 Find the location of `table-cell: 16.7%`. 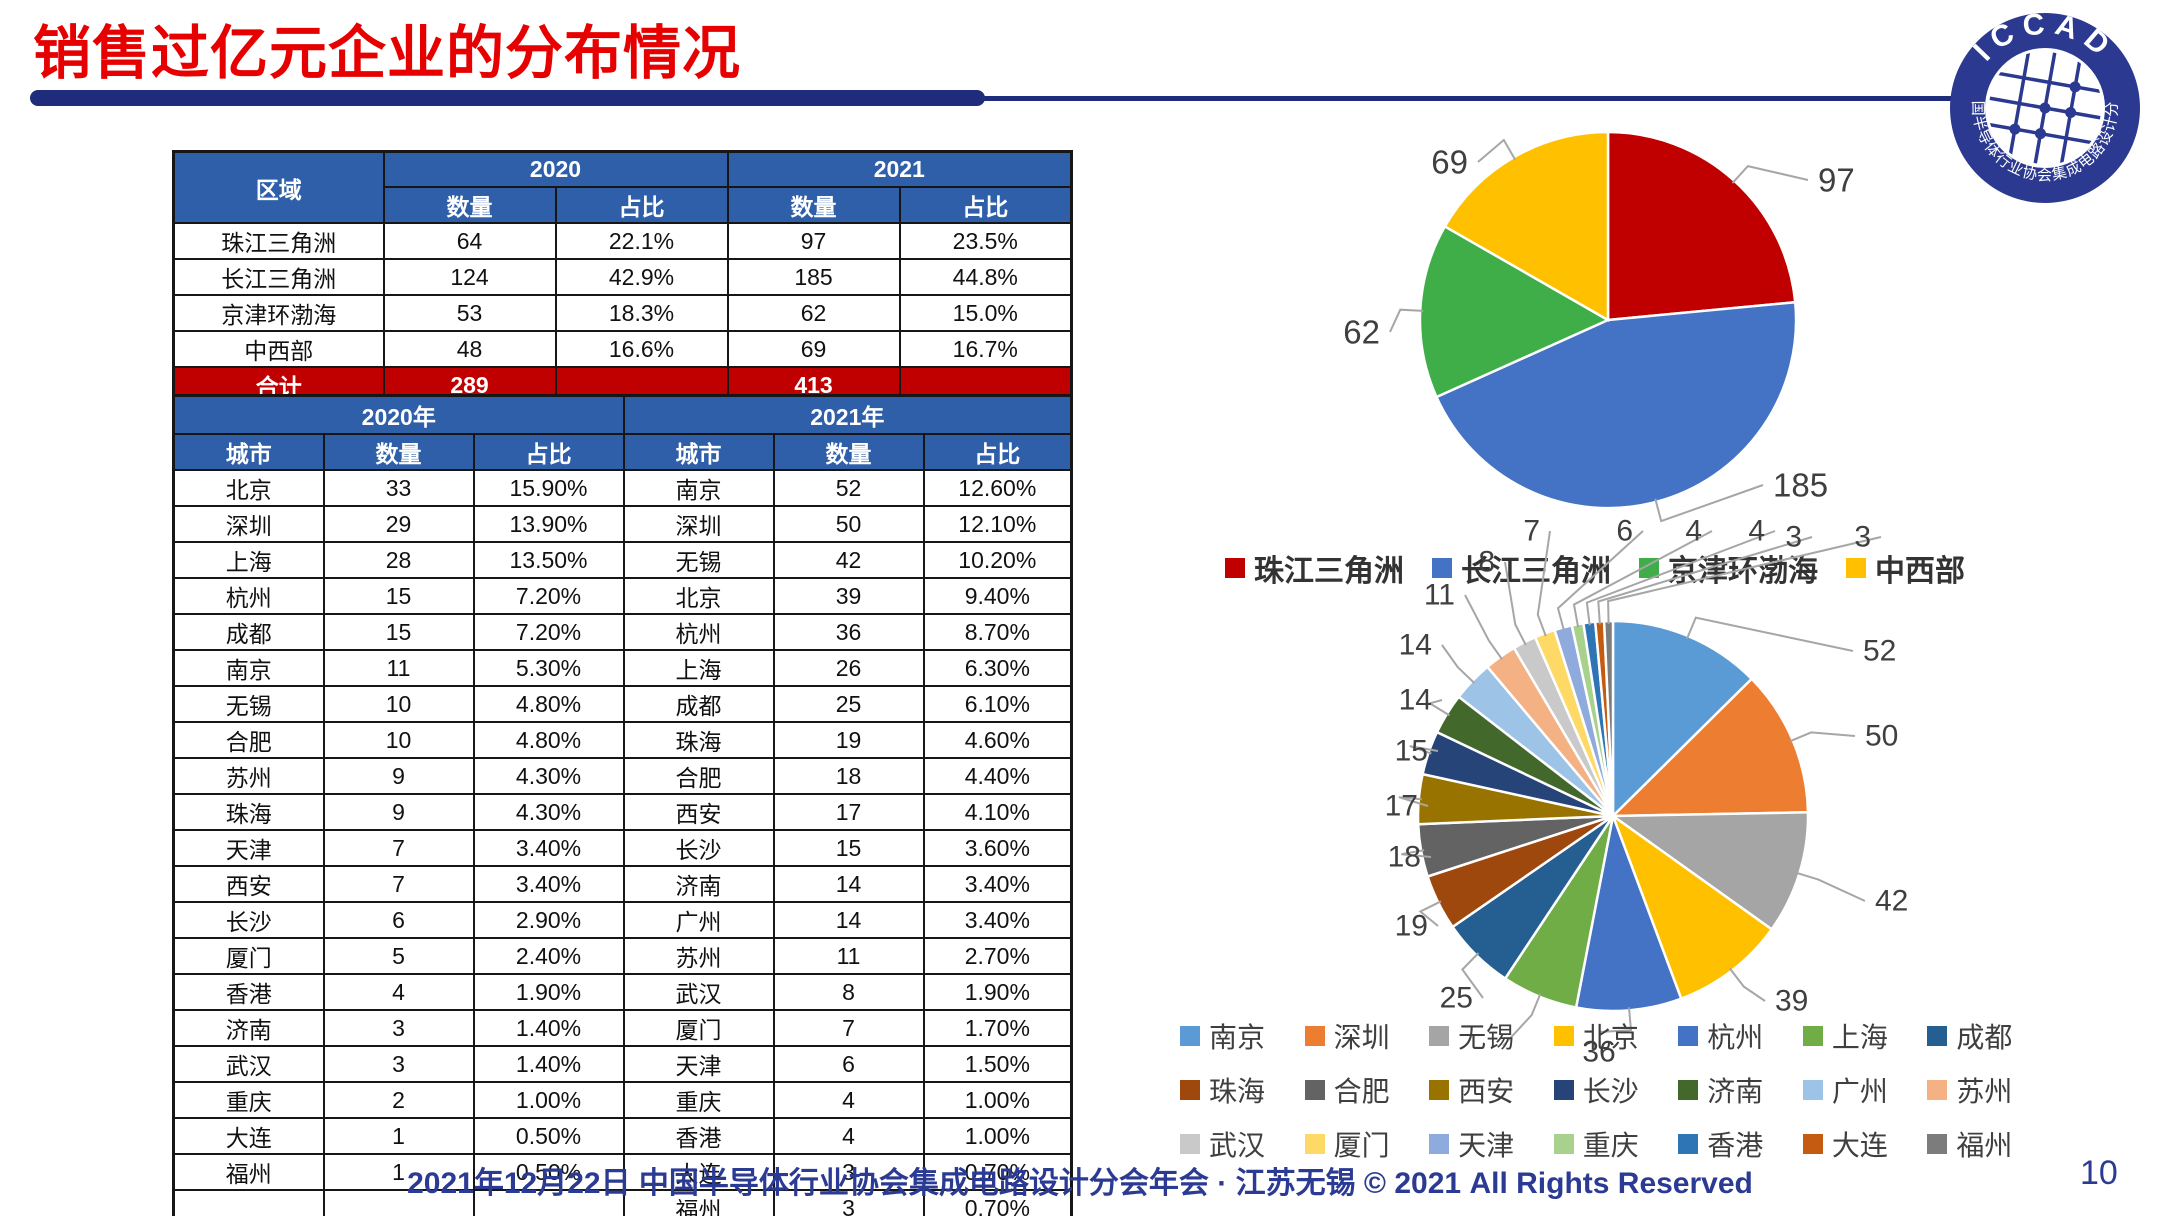

table-cell: 16.7% is located at coordinates (985, 349).